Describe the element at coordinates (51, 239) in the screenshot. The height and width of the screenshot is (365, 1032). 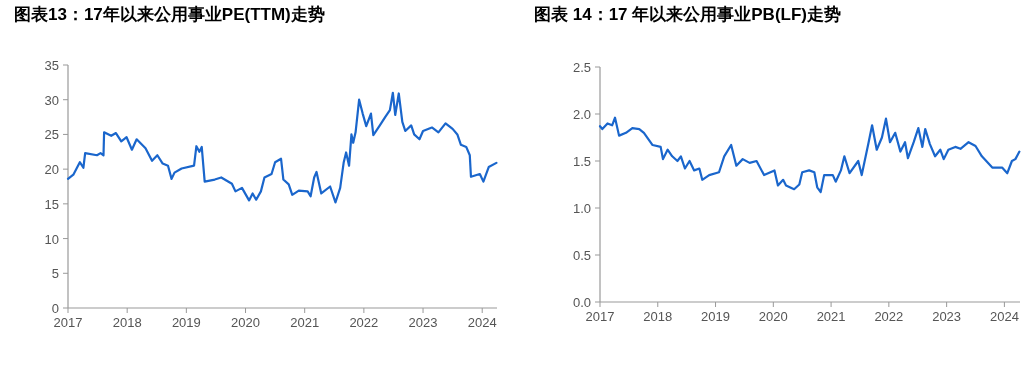
I see `y-tick-label: 10` at that location.